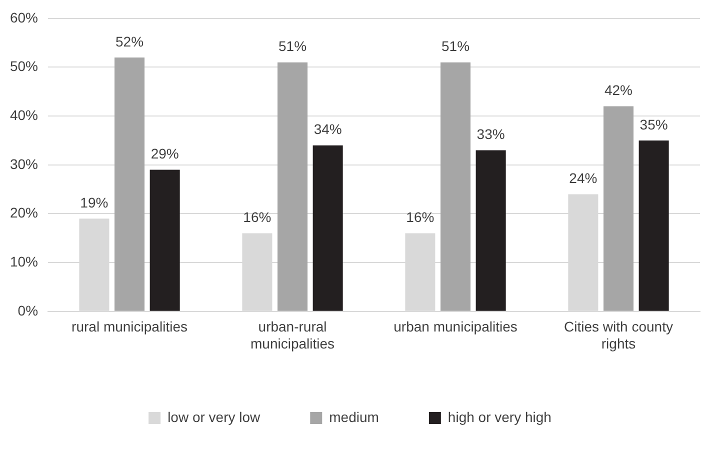  I want to click on data-label: 19%, so click(94, 202).